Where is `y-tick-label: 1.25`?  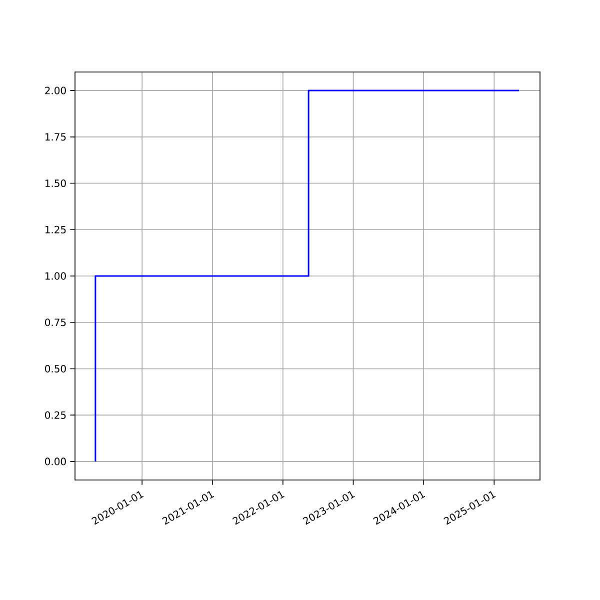 y-tick-label: 1.25 is located at coordinates (55, 230).